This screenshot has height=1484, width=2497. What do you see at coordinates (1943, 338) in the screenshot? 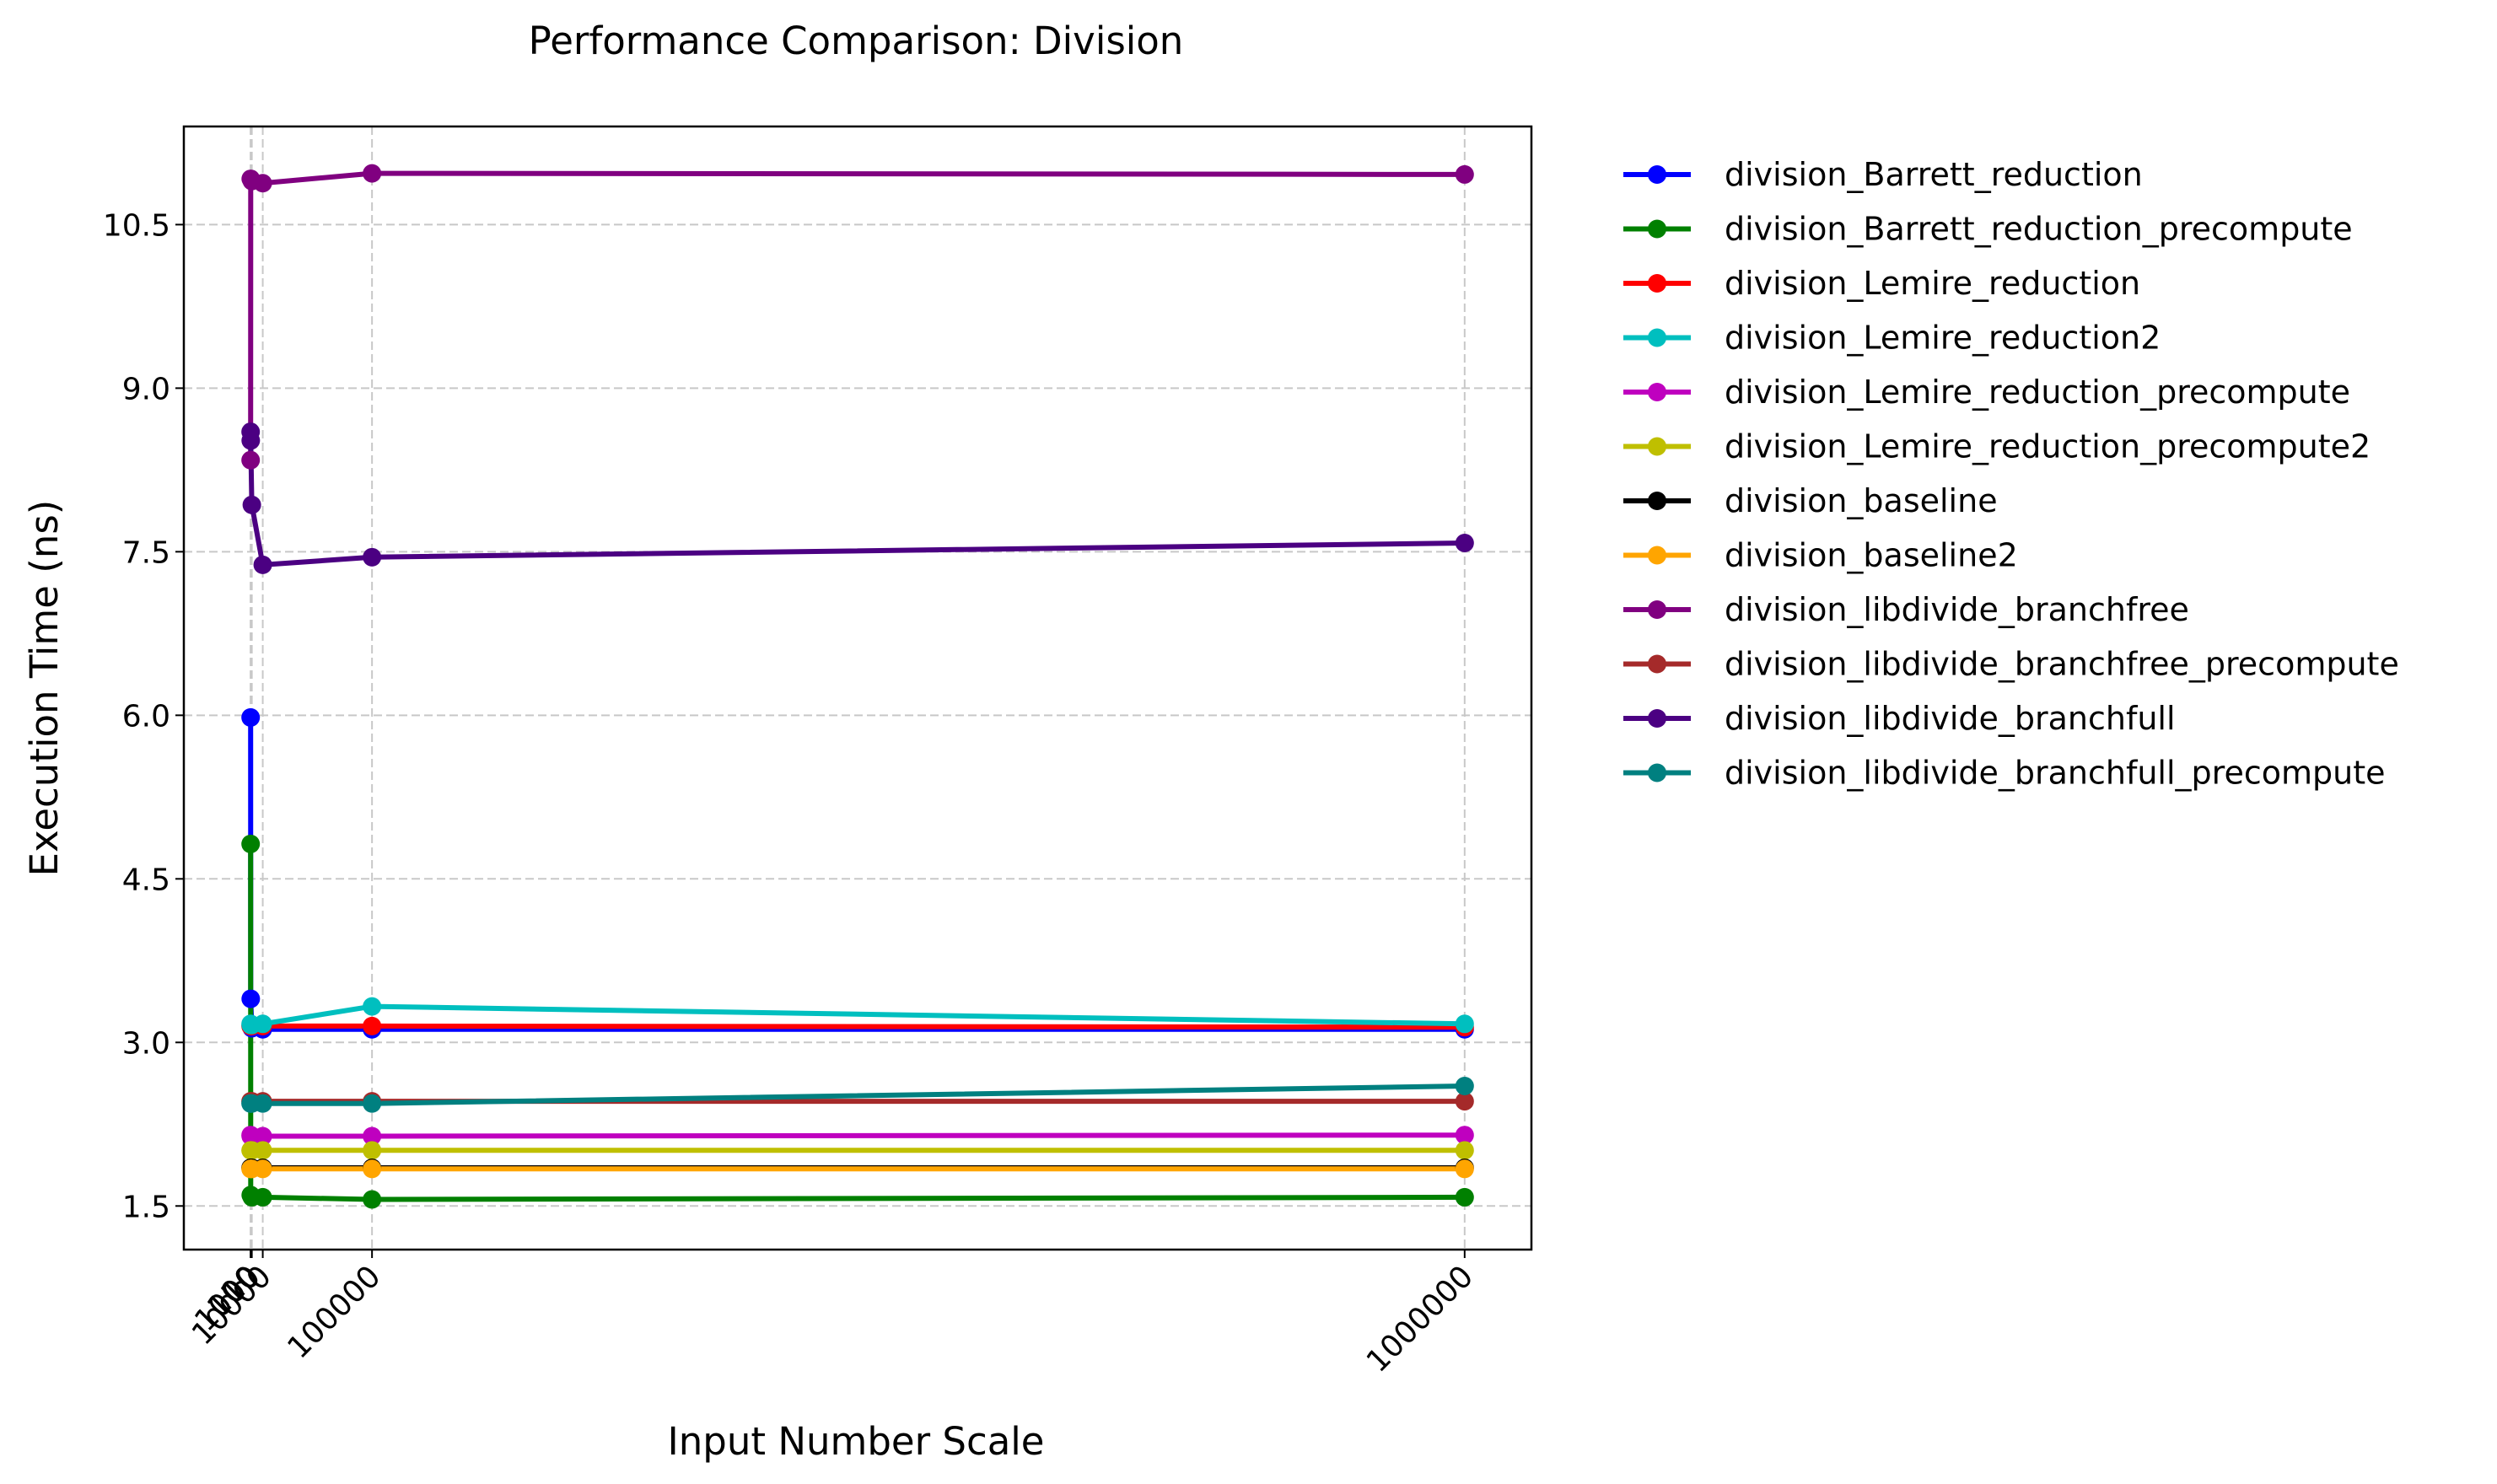
I see `legend-label: division_Lemire_reduction2` at bounding box center [1943, 338].